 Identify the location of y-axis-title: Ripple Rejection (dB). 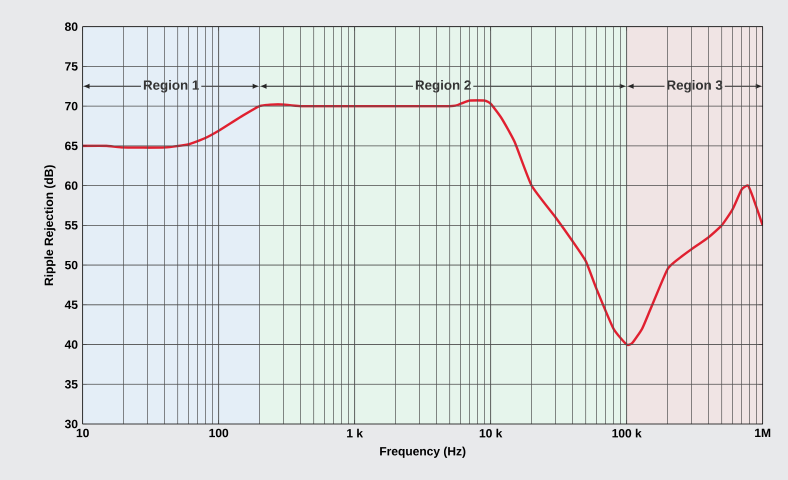
(50, 225).